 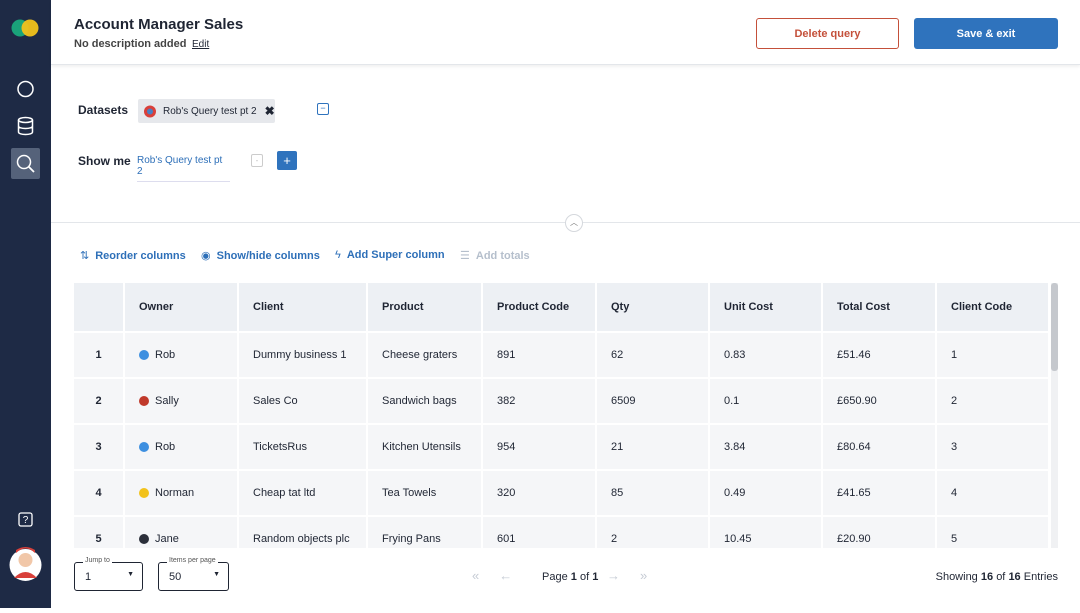 I want to click on sidebar-icons: ?, so click(x=25, y=300).